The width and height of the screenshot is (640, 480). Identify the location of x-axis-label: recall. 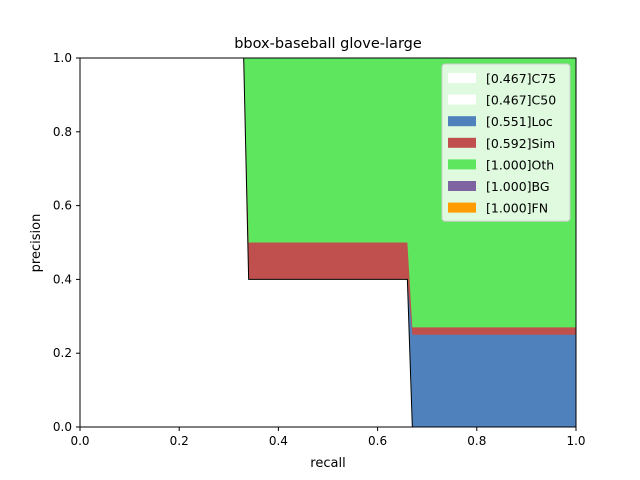
(327, 463).